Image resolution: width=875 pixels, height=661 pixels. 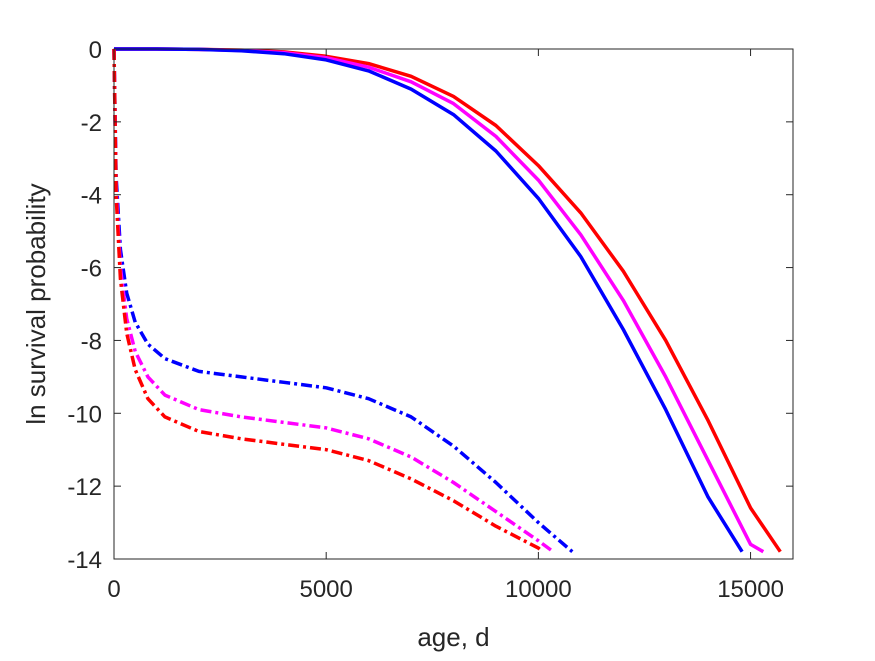 I want to click on x-axis-label: age, d, so click(x=453, y=637).